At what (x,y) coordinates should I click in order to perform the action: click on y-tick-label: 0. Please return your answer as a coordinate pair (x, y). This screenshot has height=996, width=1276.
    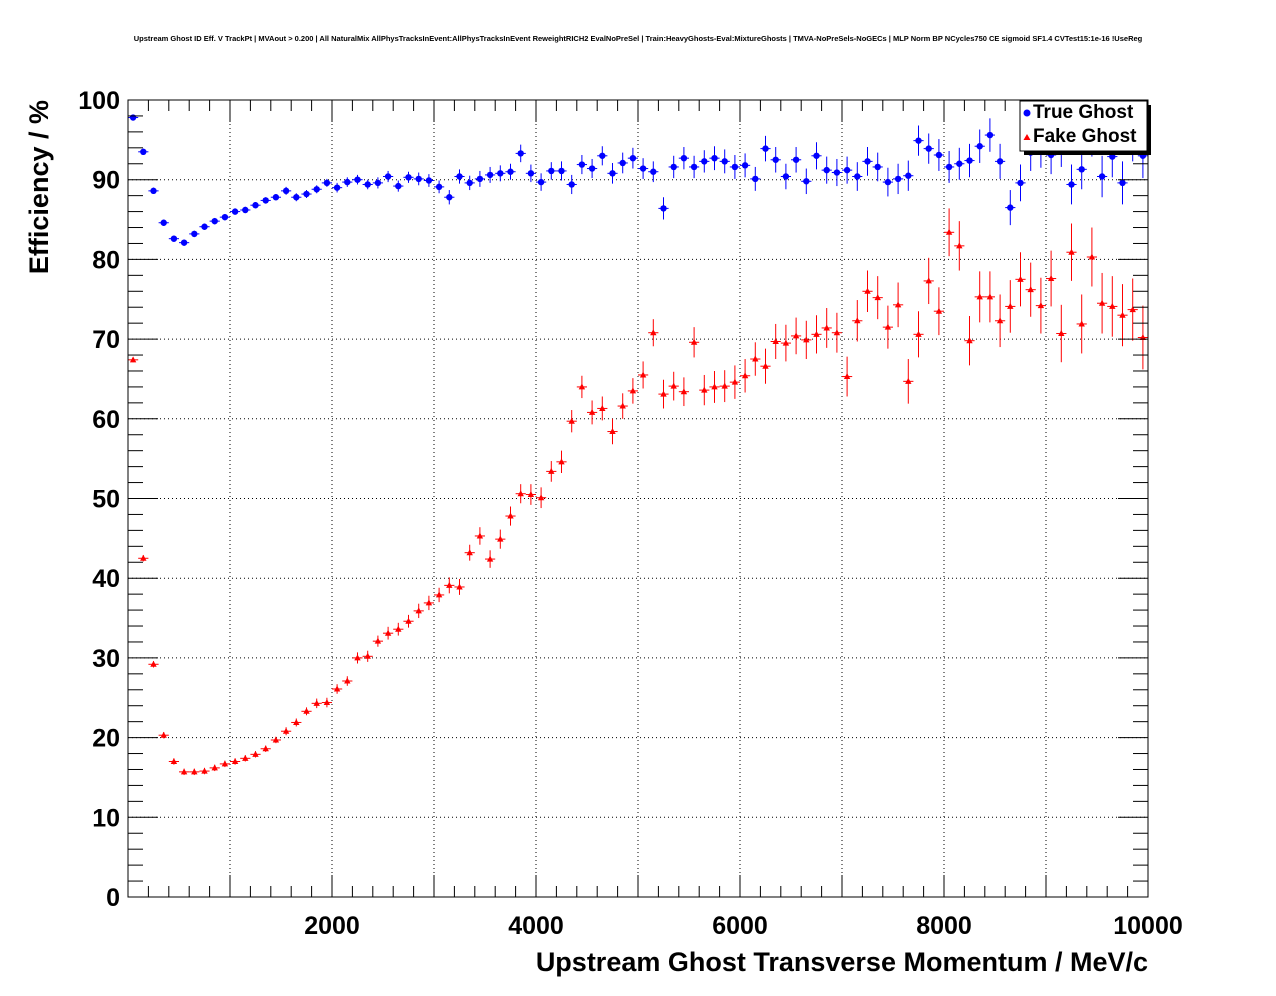
    Looking at the image, I should click on (113, 898).